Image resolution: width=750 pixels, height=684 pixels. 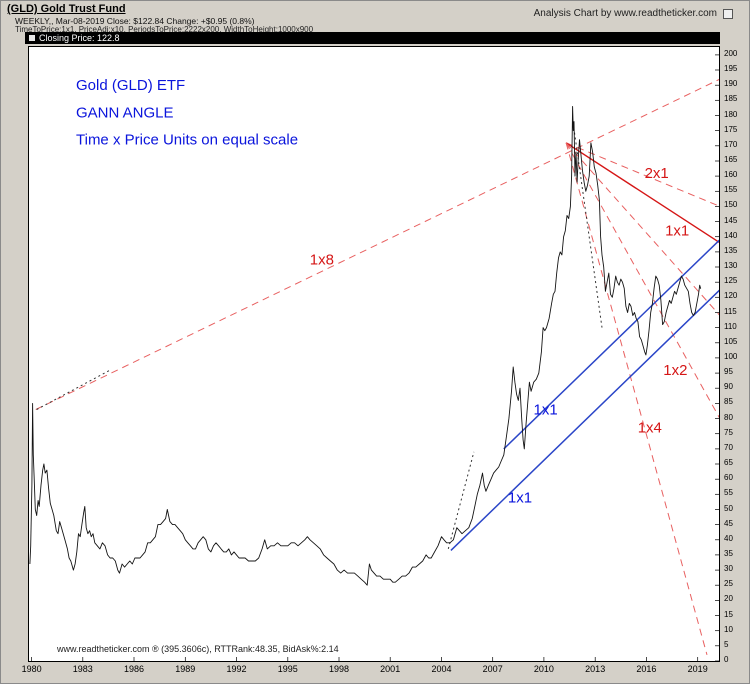 I want to click on gann-line-1x1-red, so click(x=642, y=193).